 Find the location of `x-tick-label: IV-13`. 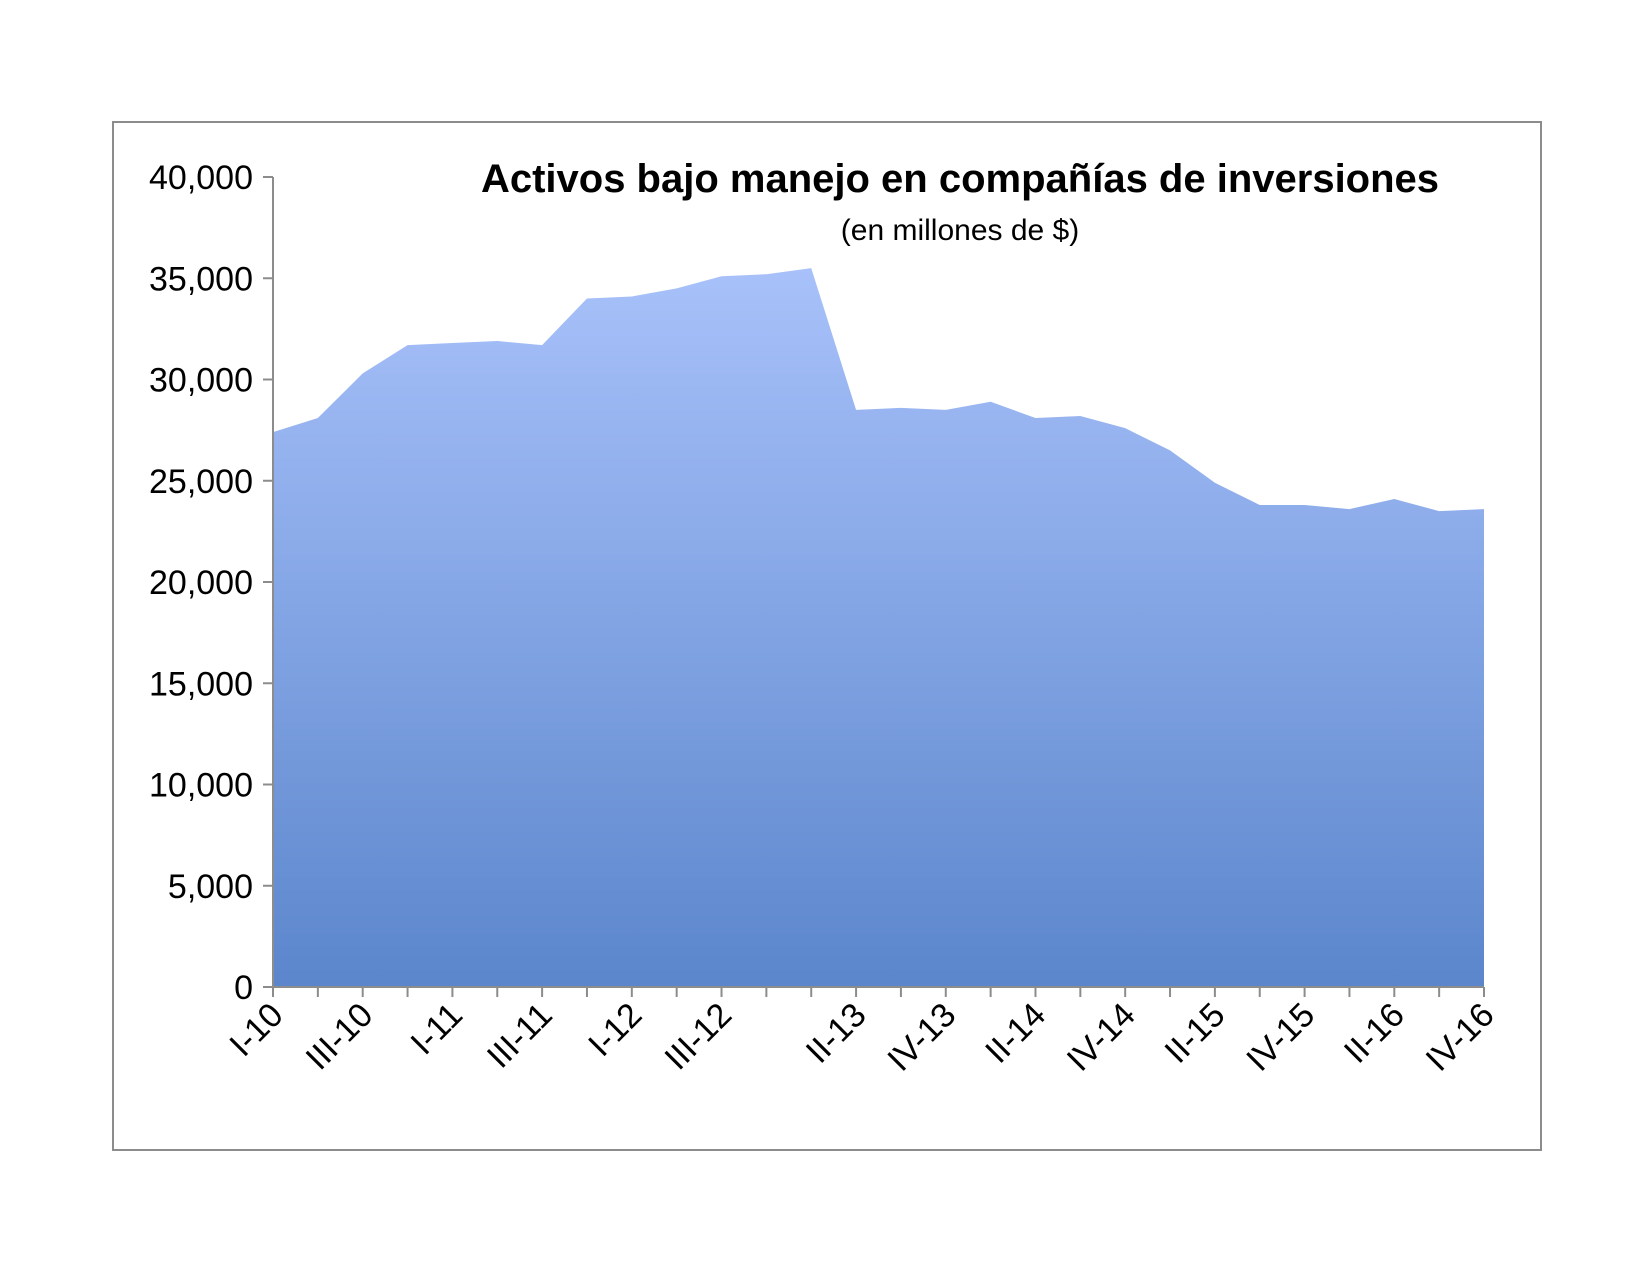

x-tick-label: IV-13 is located at coordinates (921, 1037).